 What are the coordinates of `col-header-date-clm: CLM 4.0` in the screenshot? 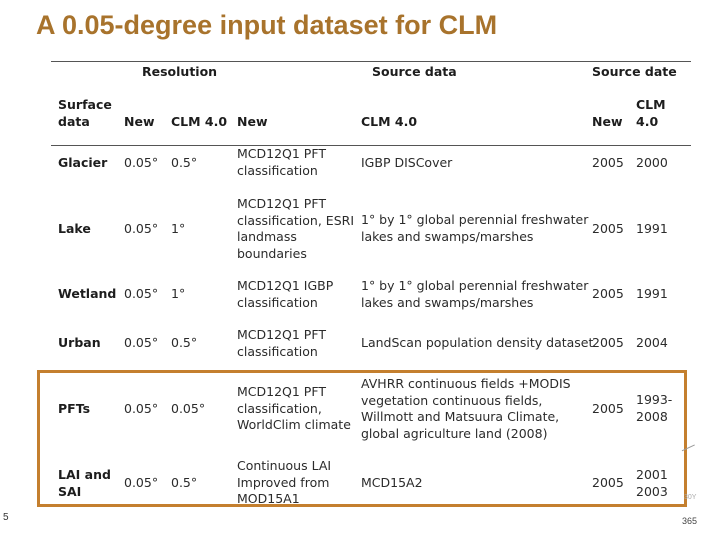 It's located at (651, 113).